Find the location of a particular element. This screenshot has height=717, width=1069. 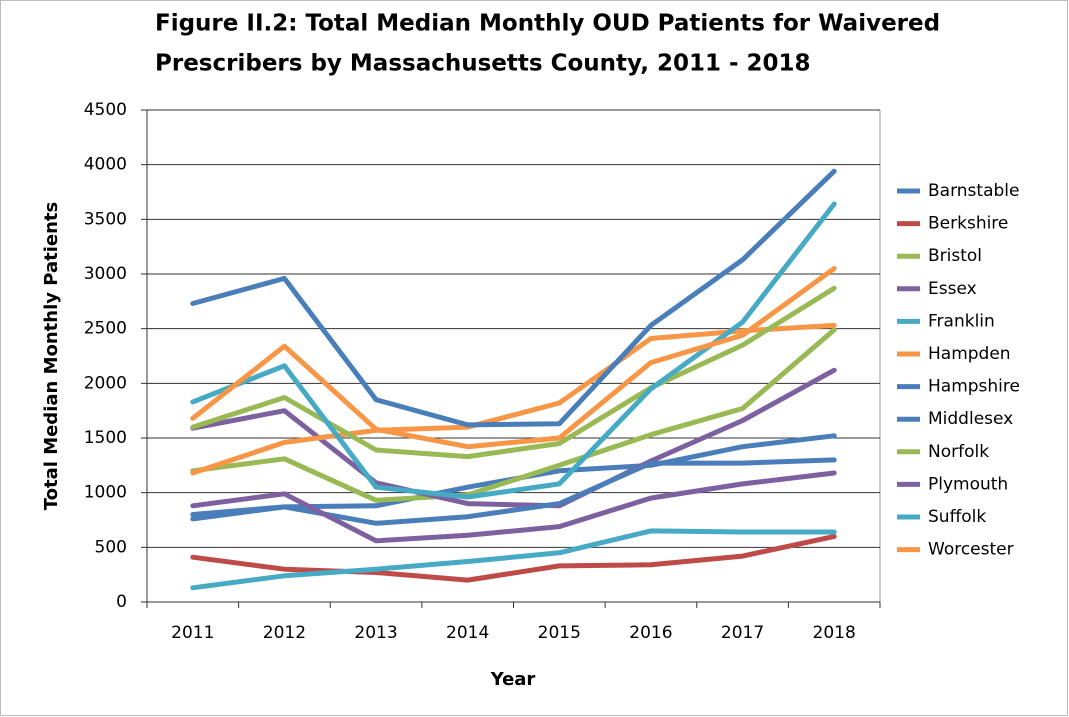

legend-label: Bristol is located at coordinates (955, 256).